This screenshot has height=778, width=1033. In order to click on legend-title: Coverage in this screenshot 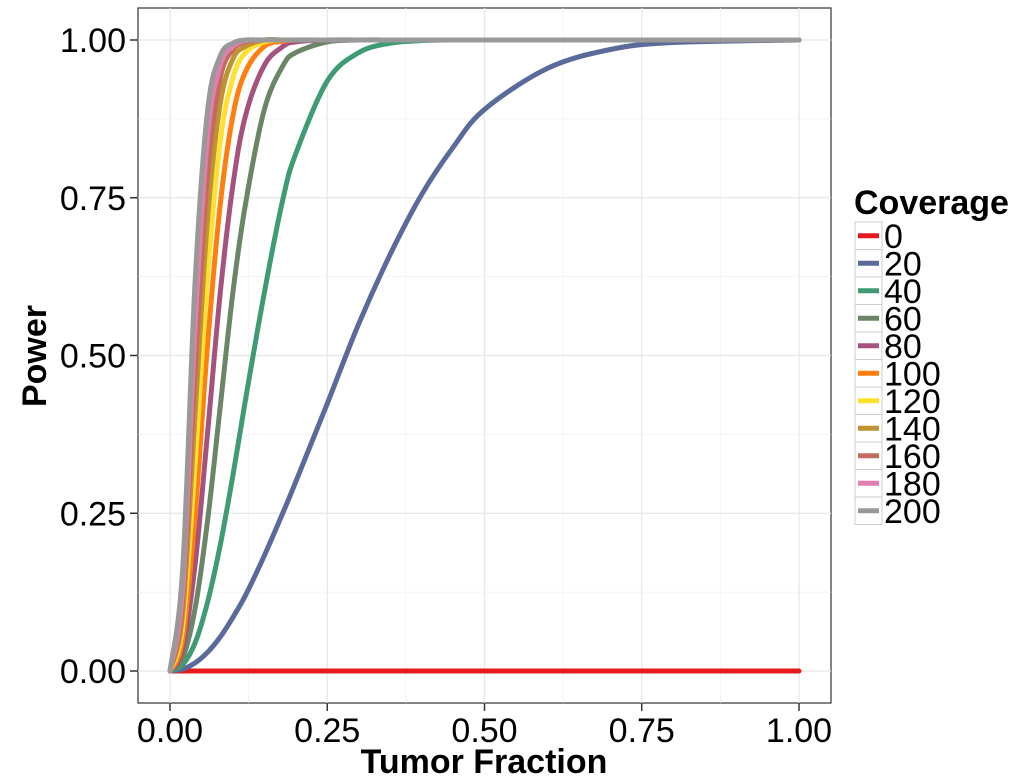, I will do `click(931, 203)`.